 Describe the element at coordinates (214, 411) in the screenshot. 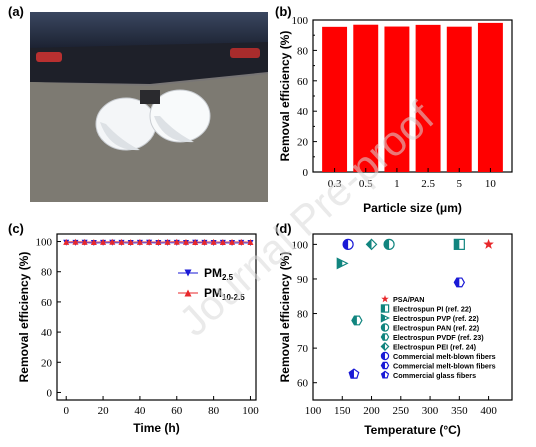

I see `x-tick-label: 80` at that location.